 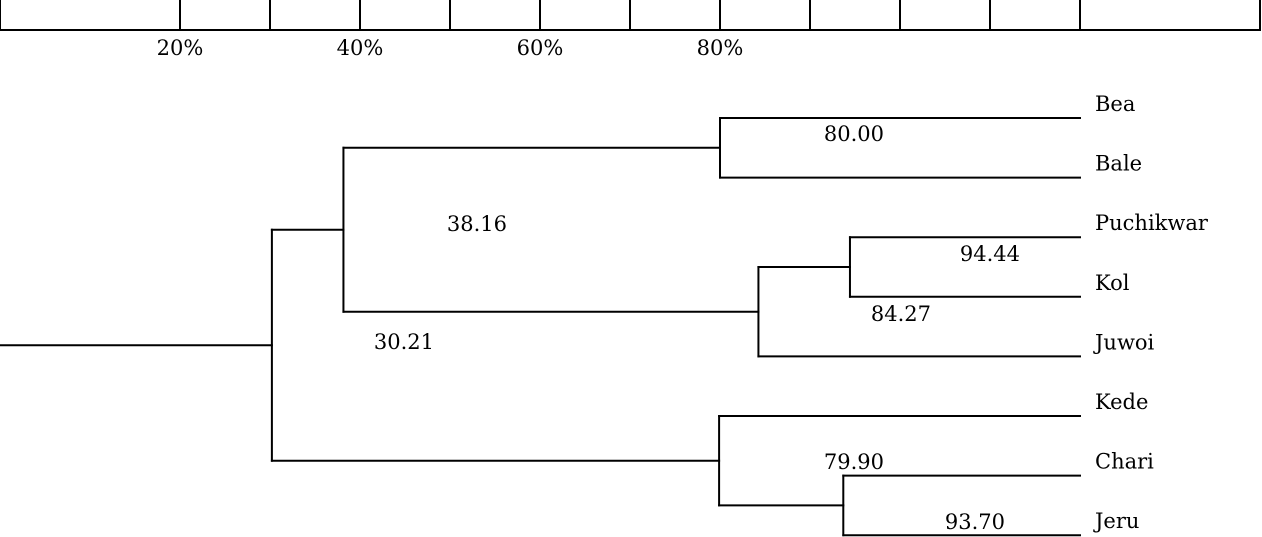 I want to click on node-label-n_pk_juwoi: 84.27, so click(x=901, y=314).